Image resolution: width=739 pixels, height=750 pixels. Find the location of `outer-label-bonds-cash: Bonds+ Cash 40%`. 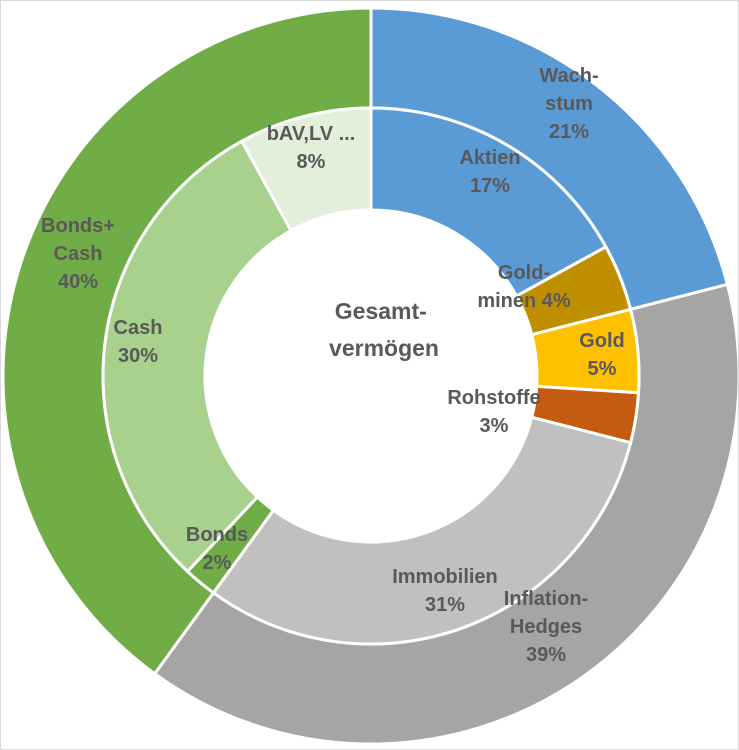

outer-label-bonds-cash: Bonds+ Cash 40% is located at coordinates (78, 254).